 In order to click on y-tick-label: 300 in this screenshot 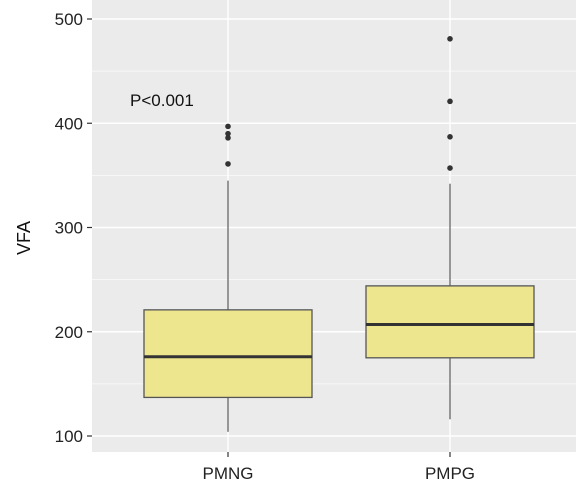, I will do `click(69, 228)`.